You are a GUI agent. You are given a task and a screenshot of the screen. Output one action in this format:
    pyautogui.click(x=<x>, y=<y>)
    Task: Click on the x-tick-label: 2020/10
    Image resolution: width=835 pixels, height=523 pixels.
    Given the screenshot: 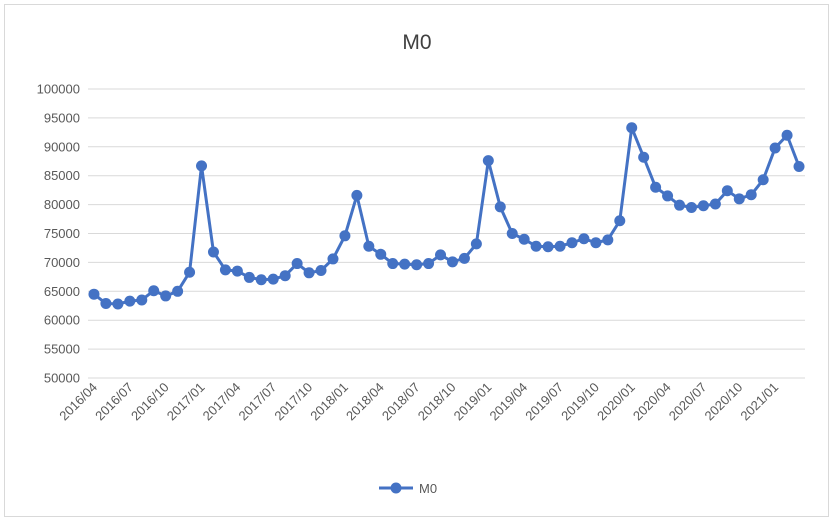 What is the action you would take?
    pyautogui.click(x=724, y=402)
    